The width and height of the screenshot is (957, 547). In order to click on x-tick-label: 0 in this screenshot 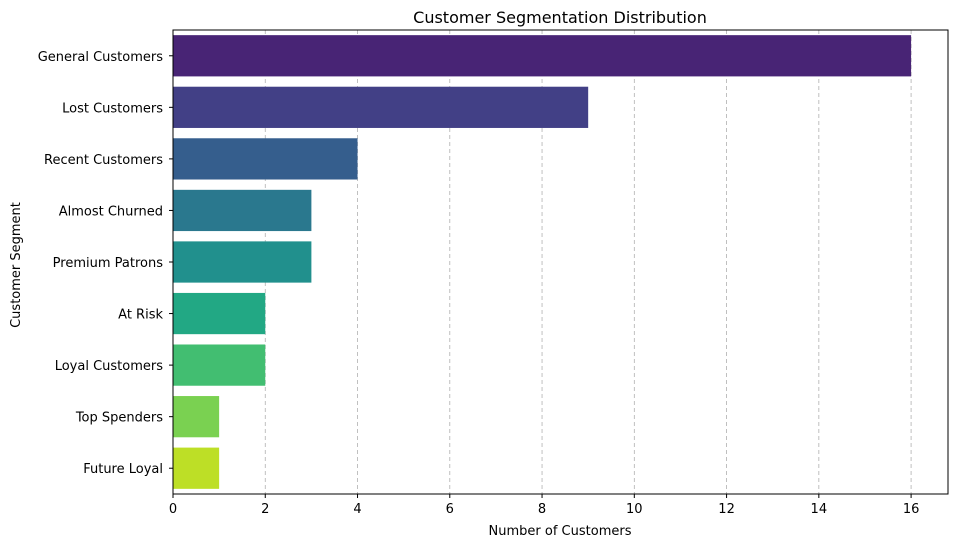, I will do `click(173, 509)`.